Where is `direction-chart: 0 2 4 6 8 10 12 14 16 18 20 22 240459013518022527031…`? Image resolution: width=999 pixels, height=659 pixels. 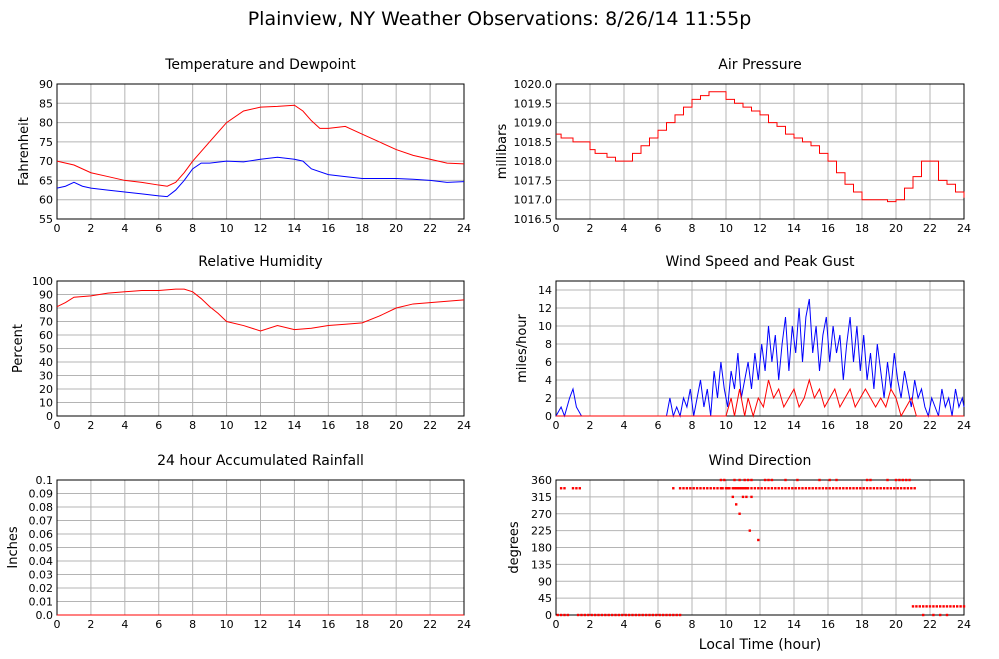 direction-chart: 0 2 4 6 8 10 12 14 16 18 20 22 240459013518022527031… is located at coordinates (739, 553).